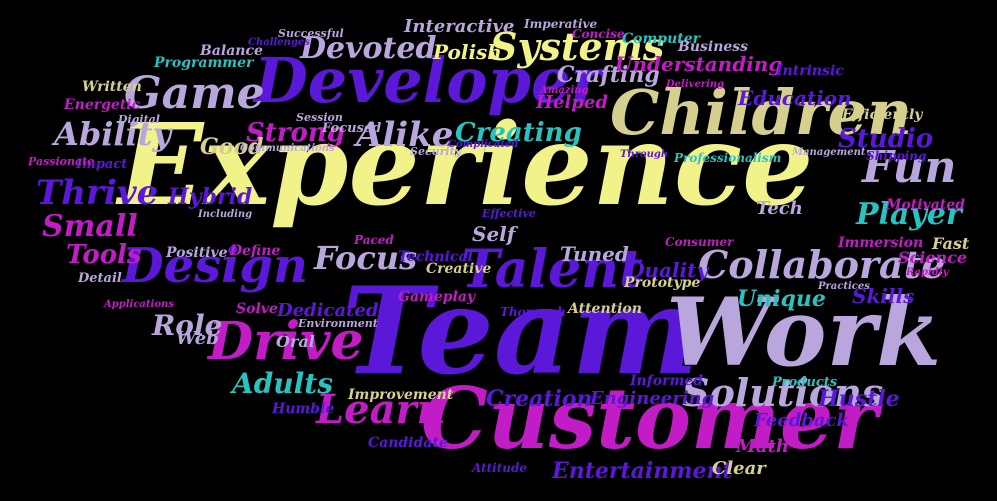  Describe the element at coordinates (649, 418) in the screenshot. I see `word-customer: Customer` at that location.